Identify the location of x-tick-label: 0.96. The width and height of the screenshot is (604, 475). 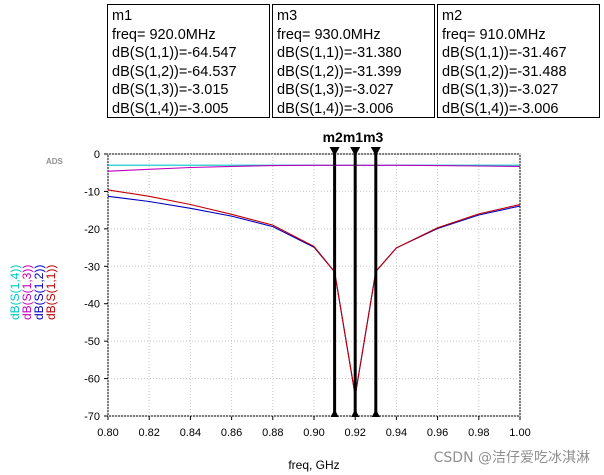
(437, 433).